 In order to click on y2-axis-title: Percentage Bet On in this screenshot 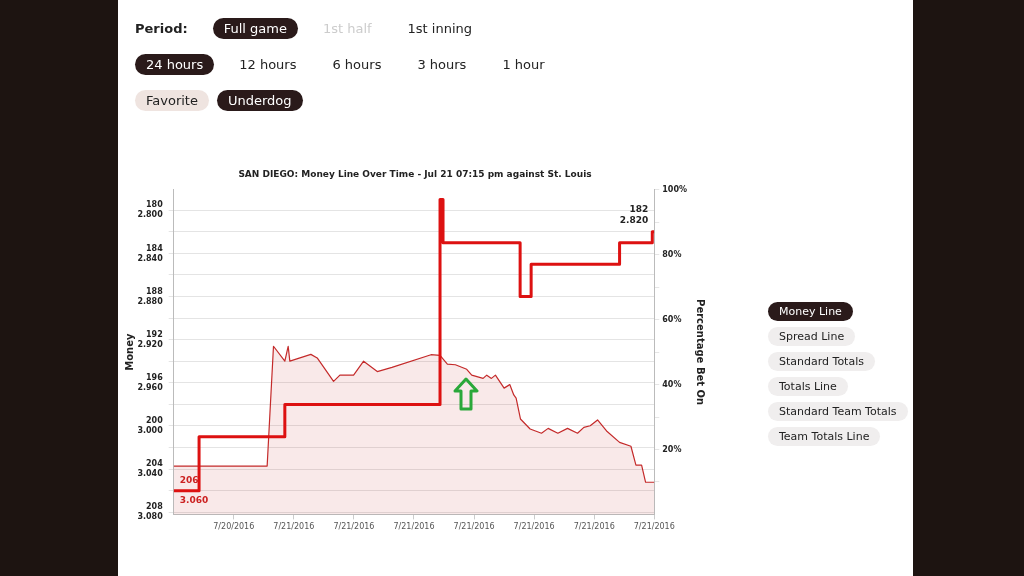, I will do `click(701, 352)`.